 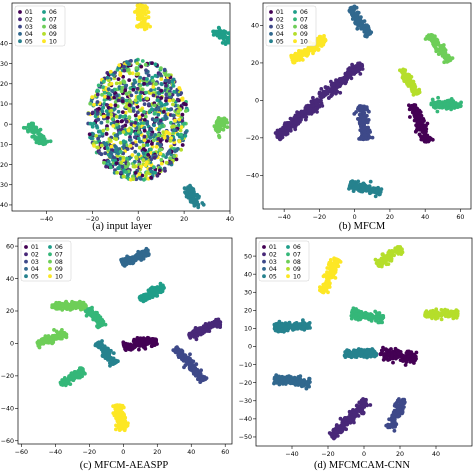 I want to click on x-tick-label: 20, so click(x=390, y=217).